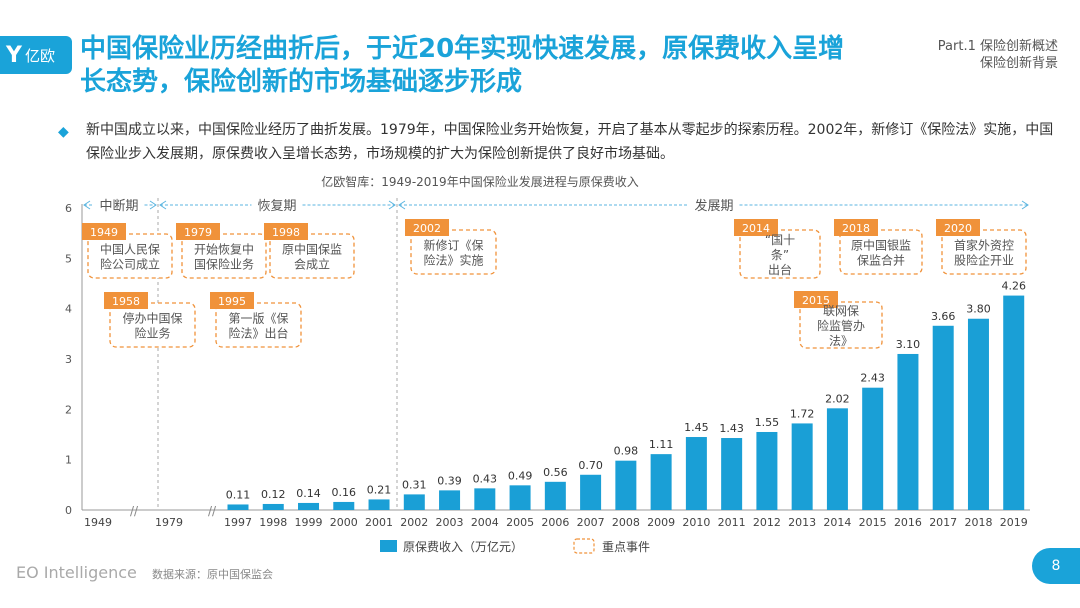  What do you see at coordinates (344, 522) in the screenshot?
I see `x-tick-label: 2000` at bounding box center [344, 522].